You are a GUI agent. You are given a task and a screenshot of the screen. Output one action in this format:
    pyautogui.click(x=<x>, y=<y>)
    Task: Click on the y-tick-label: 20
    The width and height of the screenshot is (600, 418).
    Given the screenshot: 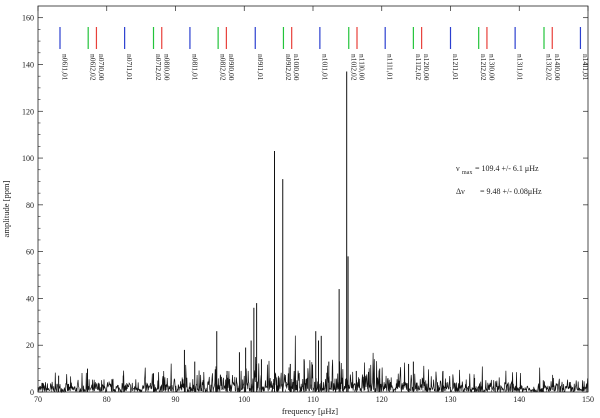 What is the action you would take?
    pyautogui.click(x=30, y=345)
    